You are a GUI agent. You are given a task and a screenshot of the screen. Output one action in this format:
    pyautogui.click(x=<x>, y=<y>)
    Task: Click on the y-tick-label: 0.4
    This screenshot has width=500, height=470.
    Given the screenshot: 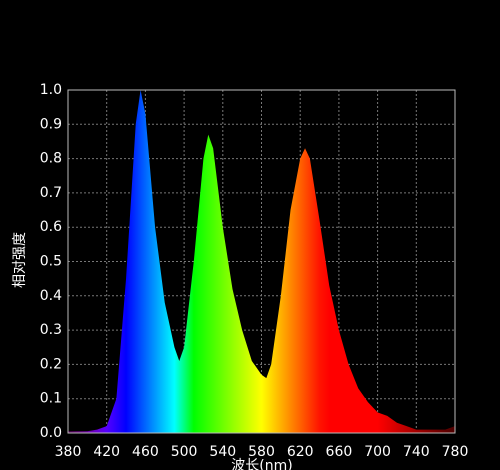 What is the action you would take?
    pyautogui.click(x=51, y=296)
    